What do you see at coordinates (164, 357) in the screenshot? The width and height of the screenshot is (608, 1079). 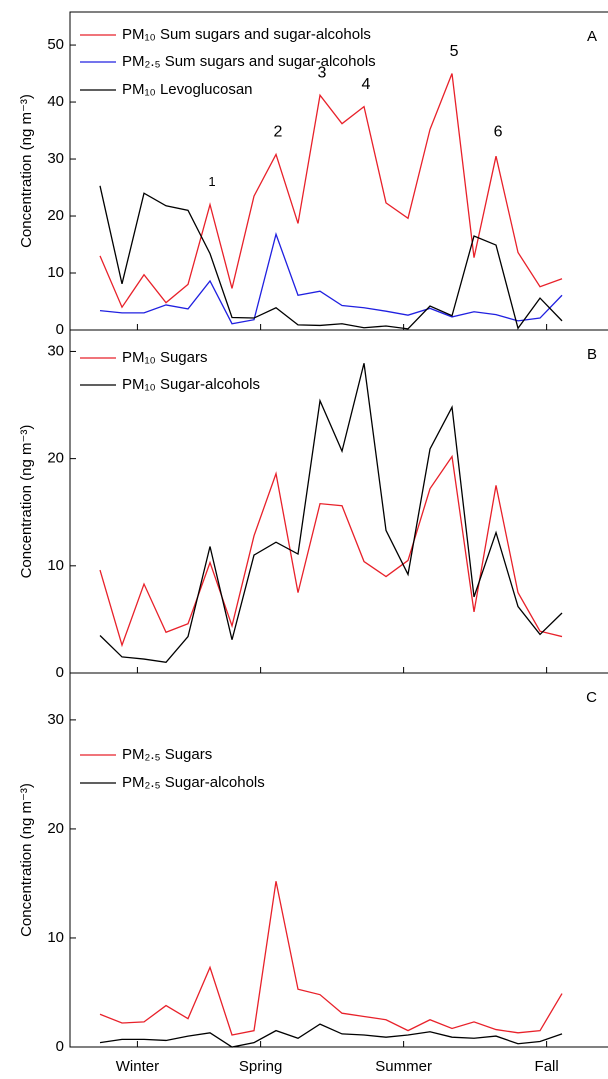 I see `legend-label: PM₁₀ Sugars` at bounding box center [164, 357].